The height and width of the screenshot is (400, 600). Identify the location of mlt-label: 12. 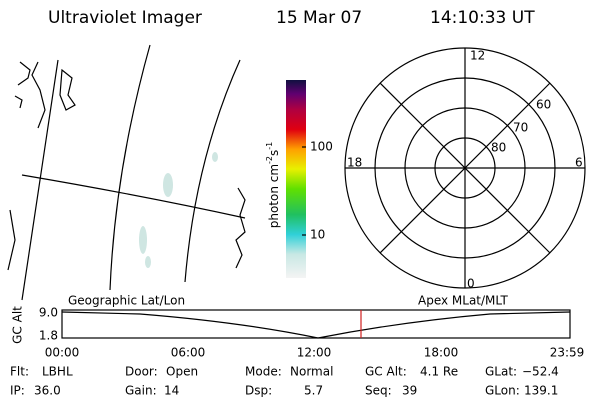
(477, 56).